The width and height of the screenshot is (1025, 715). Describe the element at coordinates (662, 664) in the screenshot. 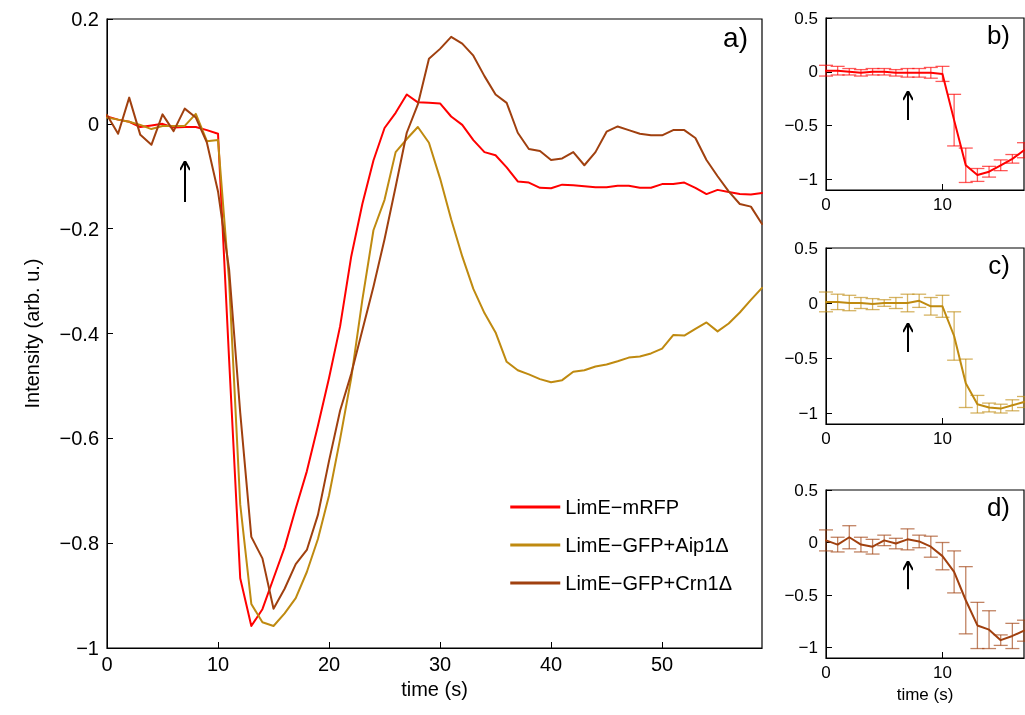

I see `x-tick-label: 50` at that location.